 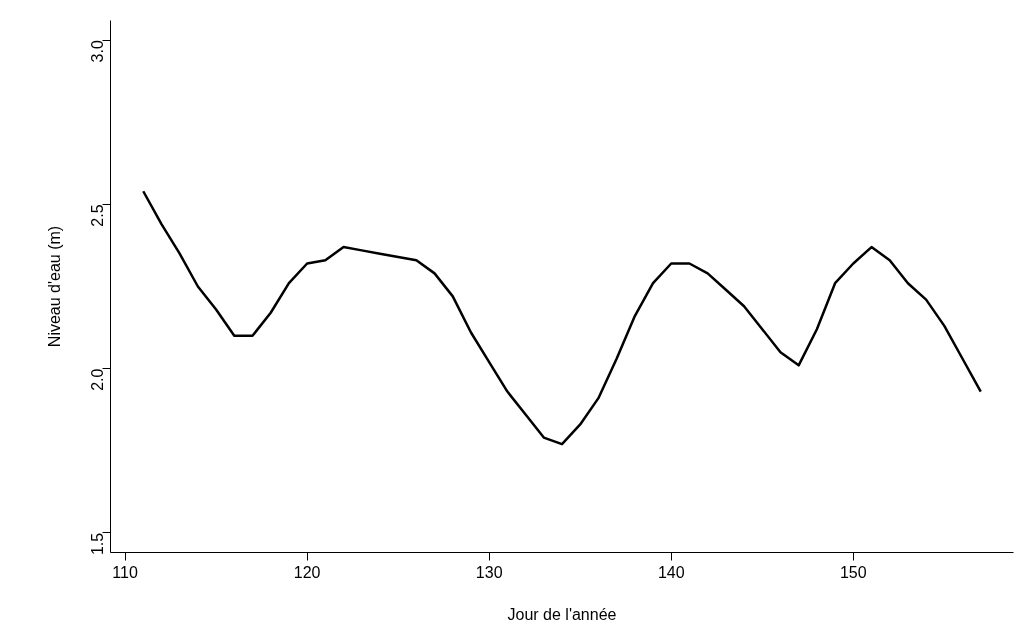 What do you see at coordinates (671, 572) in the screenshot?
I see `x-tick-label: 140` at bounding box center [671, 572].